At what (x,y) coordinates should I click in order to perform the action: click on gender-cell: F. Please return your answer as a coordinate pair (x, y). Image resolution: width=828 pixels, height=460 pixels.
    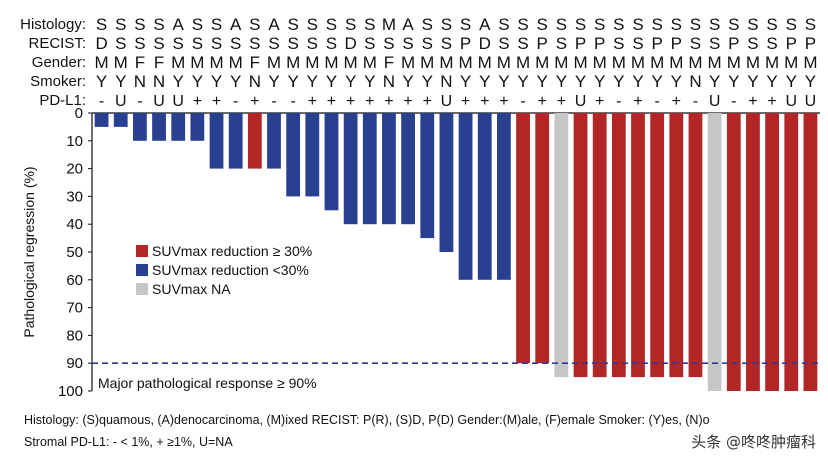
    Looking at the image, I should click on (140, 62).